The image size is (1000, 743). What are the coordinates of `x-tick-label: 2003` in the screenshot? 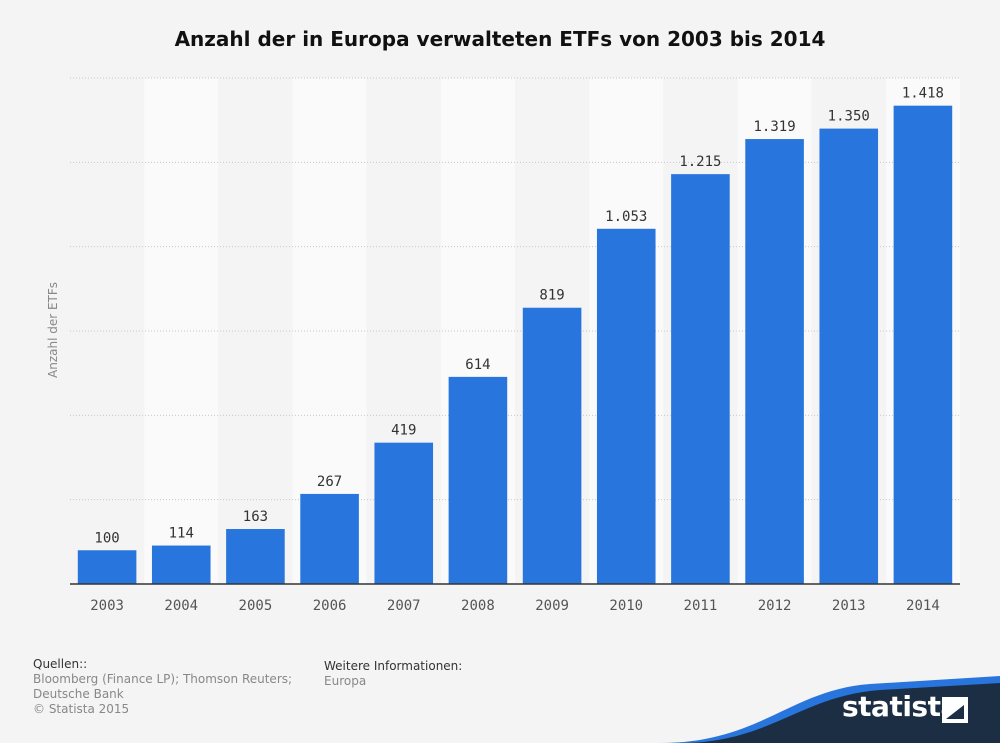 It's located at (107, 606).